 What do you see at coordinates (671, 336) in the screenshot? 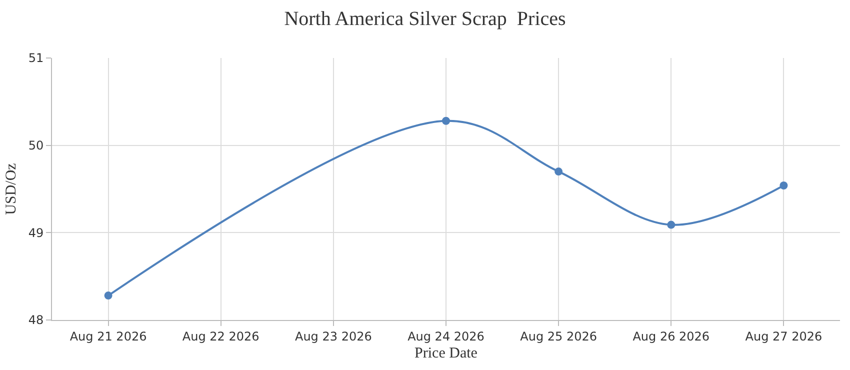
I see `x-tick-label: Aug 26 2026` at bounding box center [671, 336].